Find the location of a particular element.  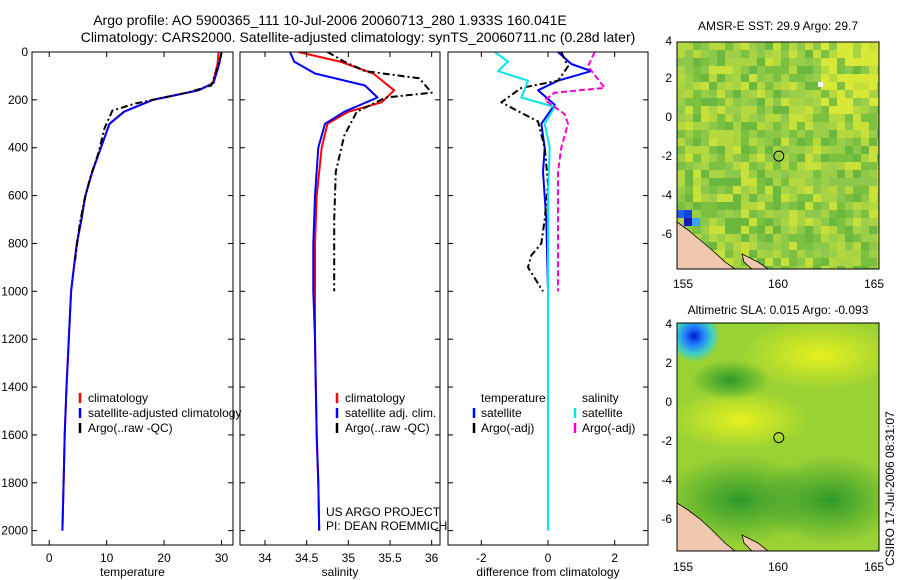

x-tick-label: 35 is located at coordinates (349, 558).